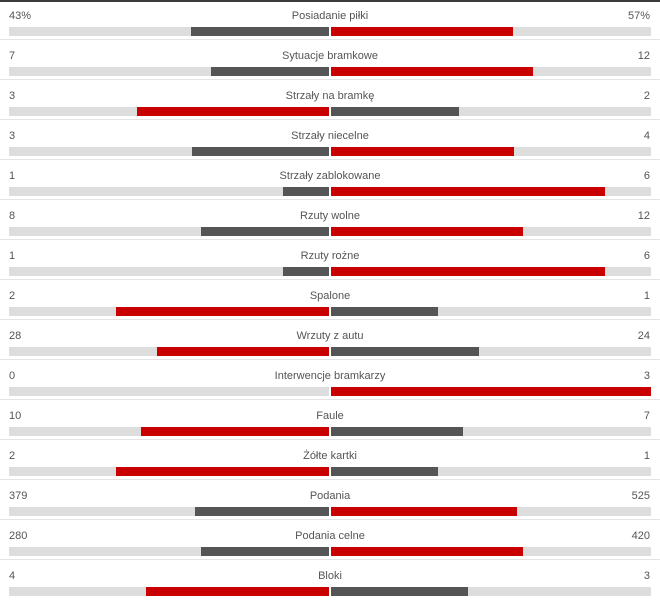 This screenshot has height=600, width=660. Describe the element at coordinates (640, 496) in the screenshot. I see `away-value: 525` at that location.